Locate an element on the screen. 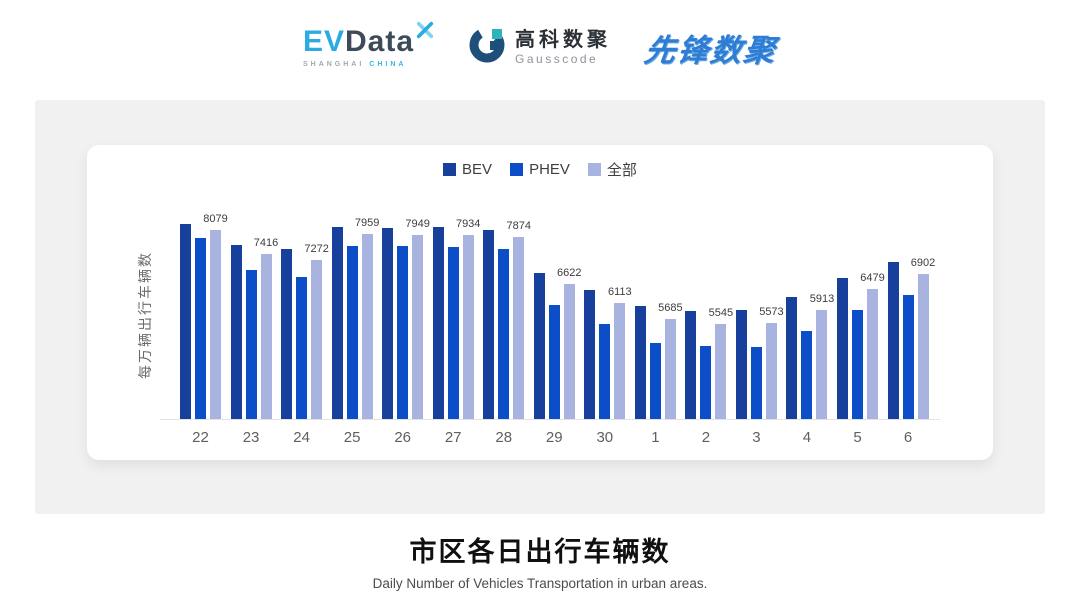 This screenshot has height=608, width=1080. data-label-26: 7949 is located at coordinates (417, 223).